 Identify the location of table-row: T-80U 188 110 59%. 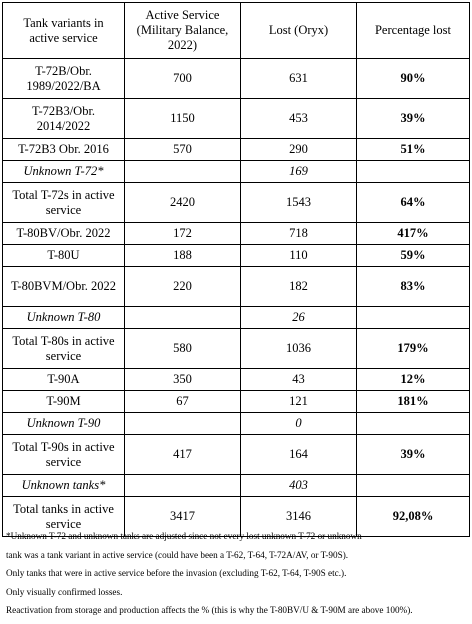
(236, 255).